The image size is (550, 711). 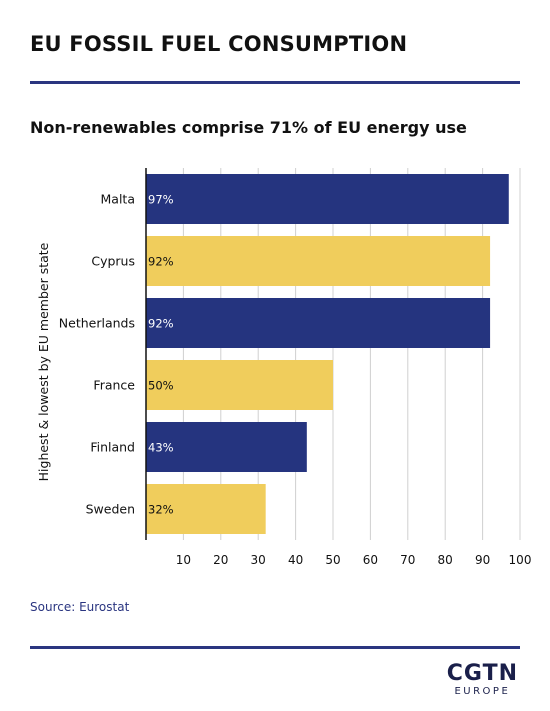 What do you see at coordinates (482, 673) in the screenshot?
I see `logo-wordmark: CGTN` at bounding box center [482, 673].